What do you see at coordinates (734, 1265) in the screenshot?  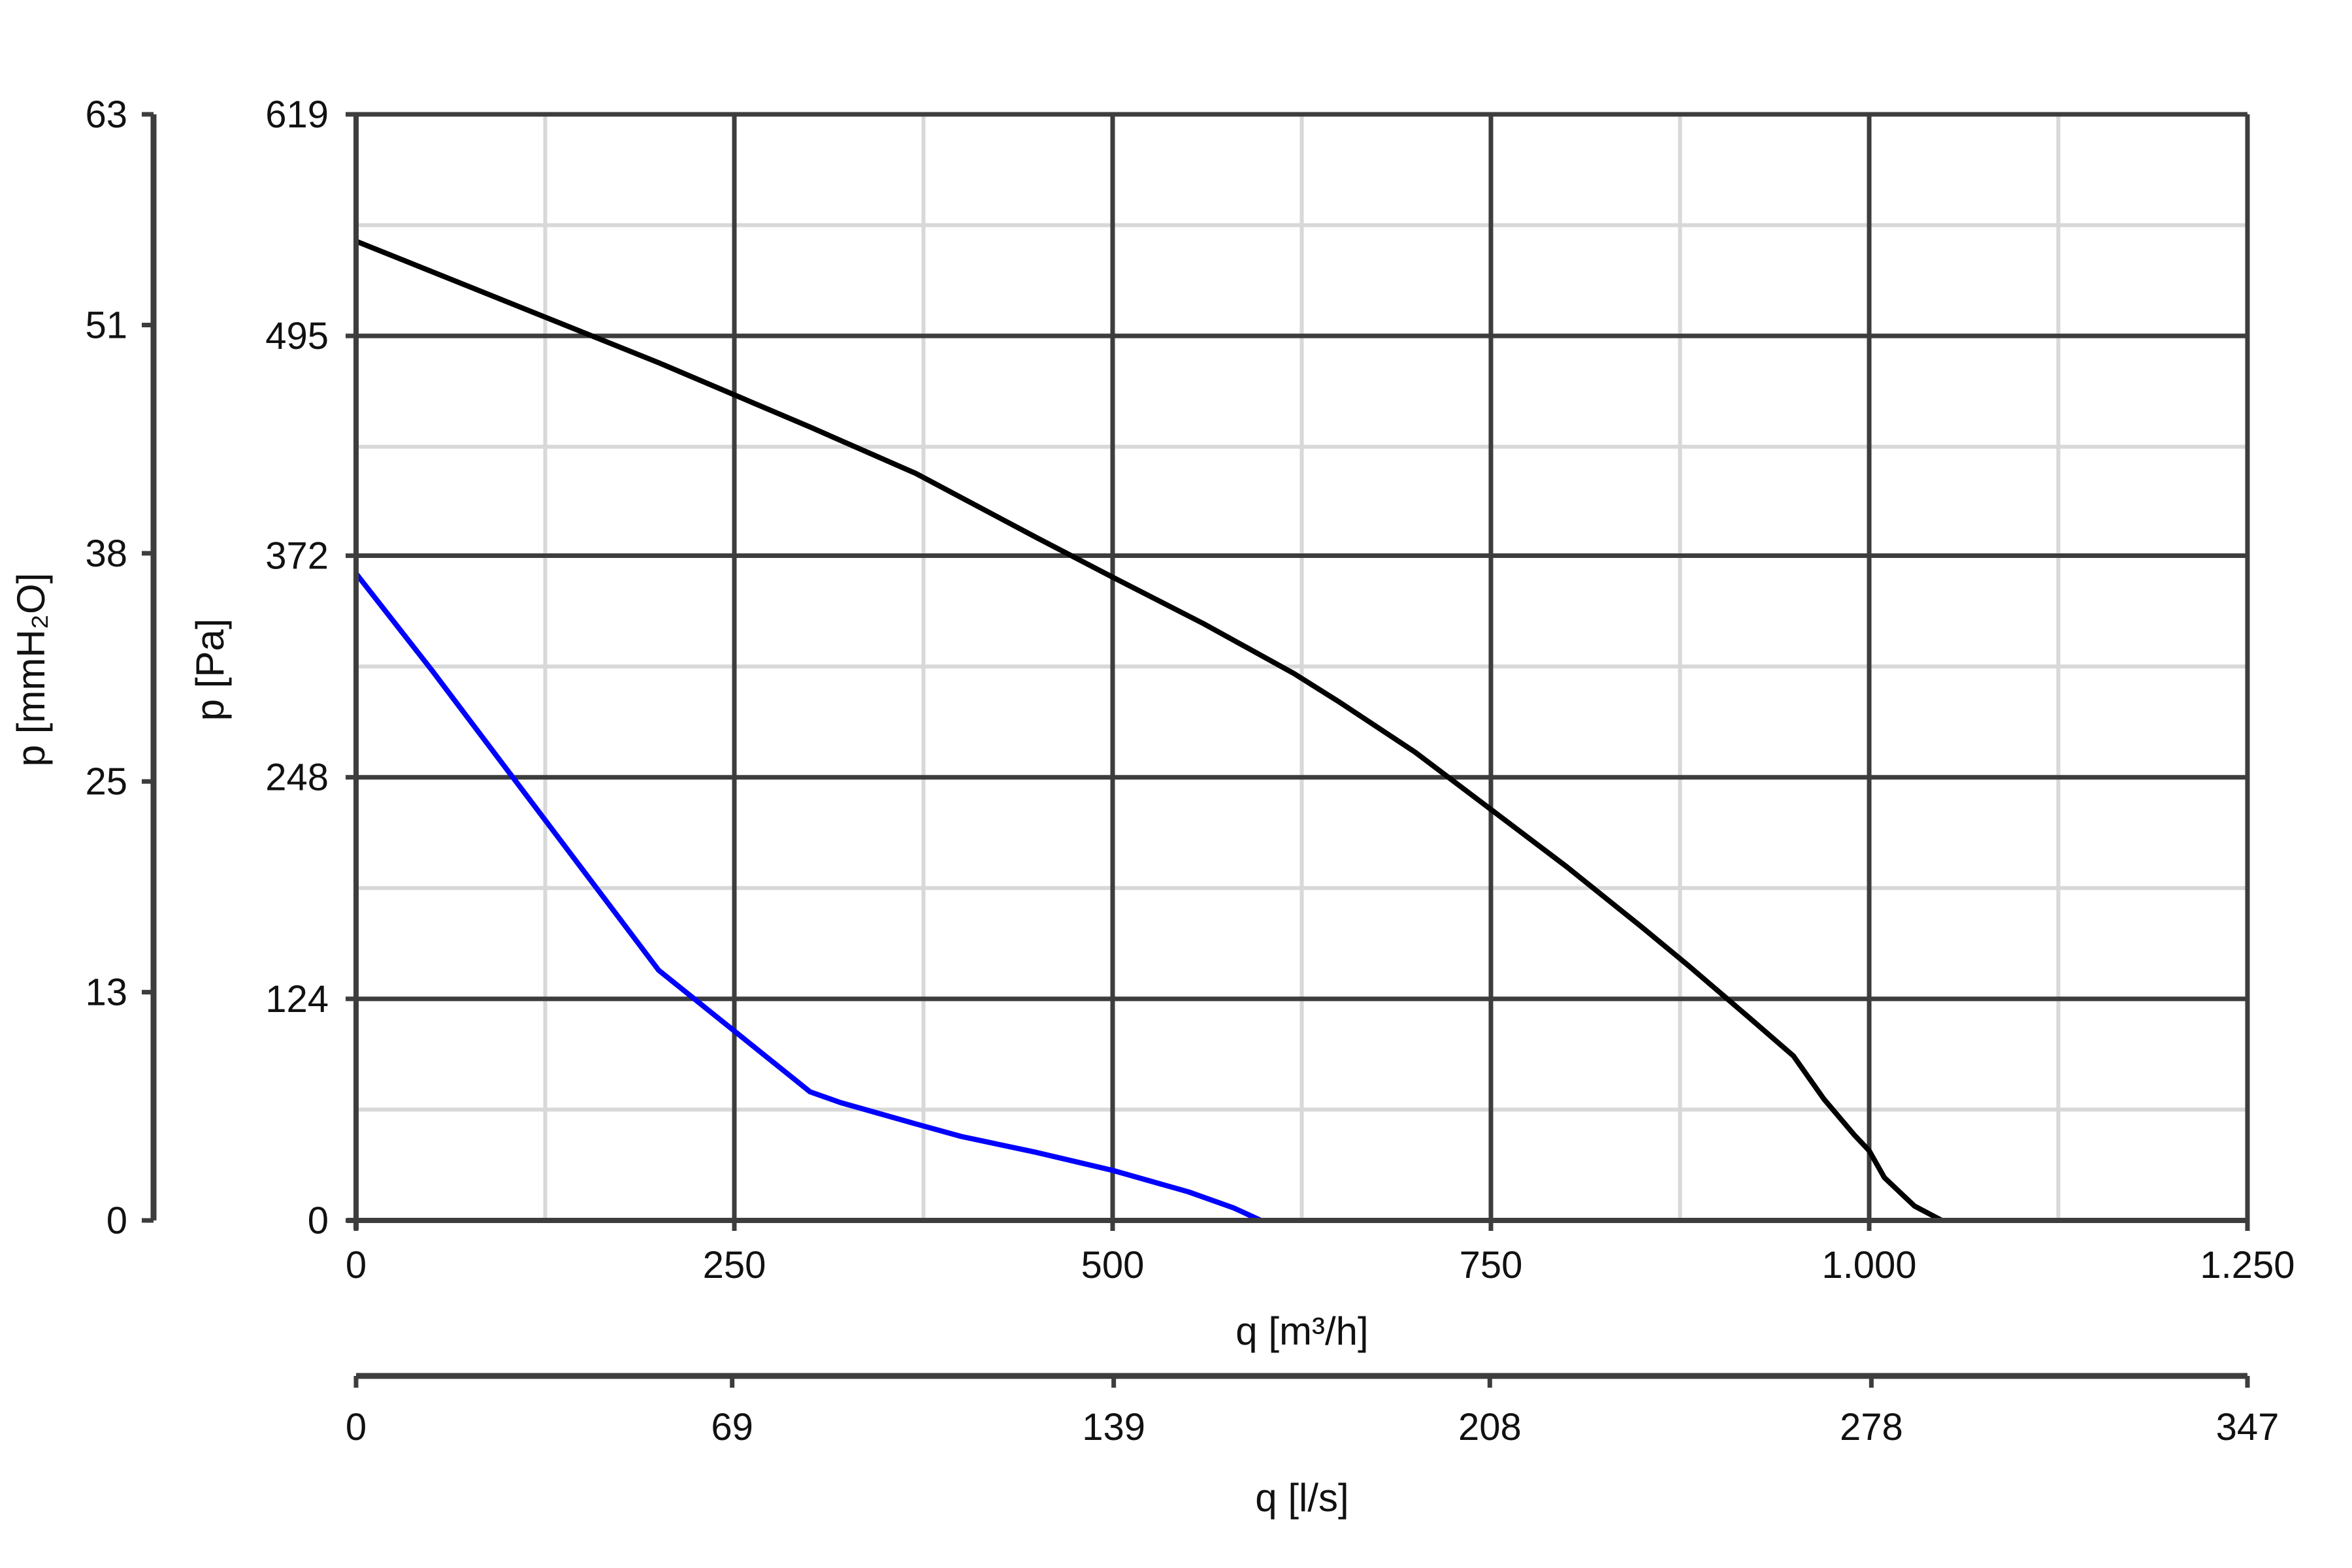 I see `x-tick-label: 250` at bounding box center [734, 1265].